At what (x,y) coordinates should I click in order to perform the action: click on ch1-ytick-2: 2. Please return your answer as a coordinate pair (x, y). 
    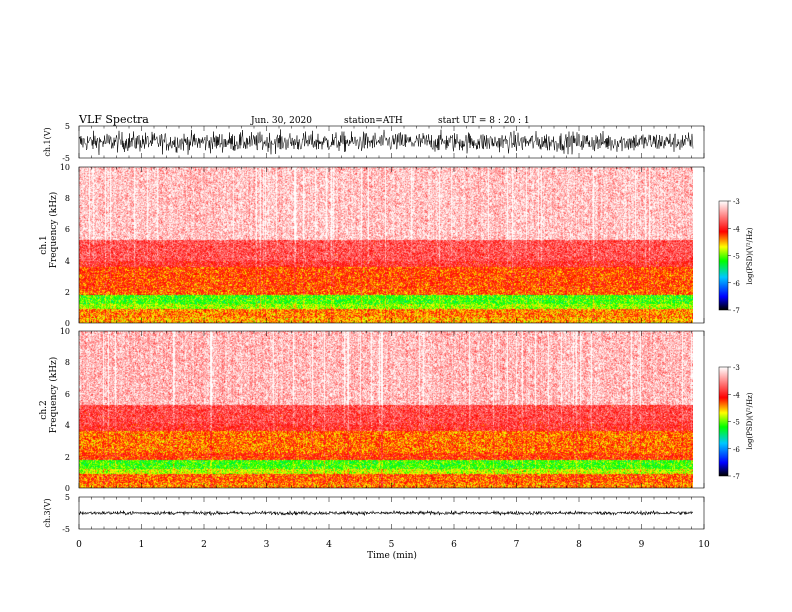
    Looking at the image, I should click on (67, 292).